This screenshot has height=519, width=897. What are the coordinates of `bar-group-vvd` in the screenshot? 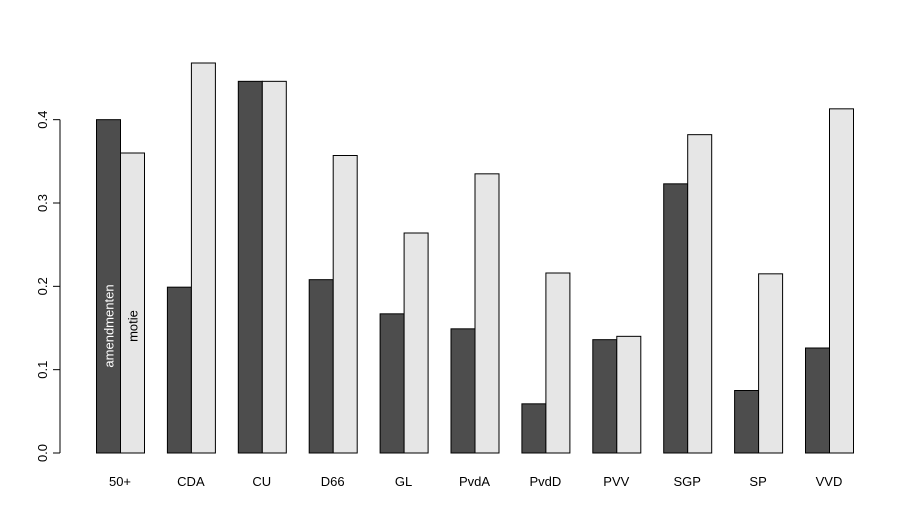 It's located at (829, 281).